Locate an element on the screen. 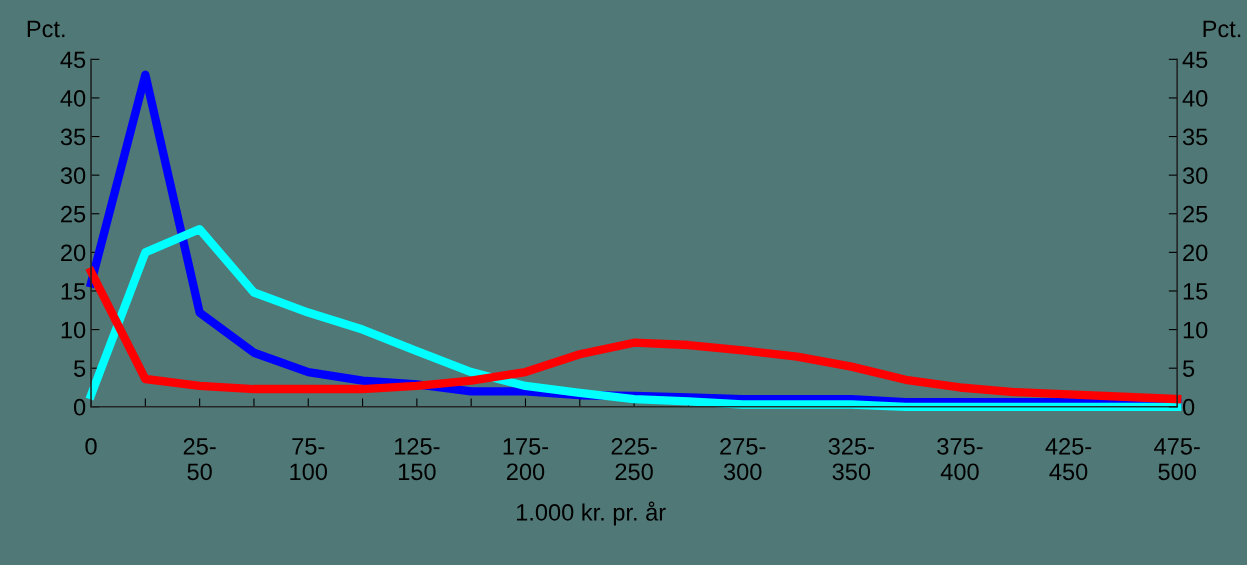  y-tick-label: 5 is located at coordinates (79, 368).